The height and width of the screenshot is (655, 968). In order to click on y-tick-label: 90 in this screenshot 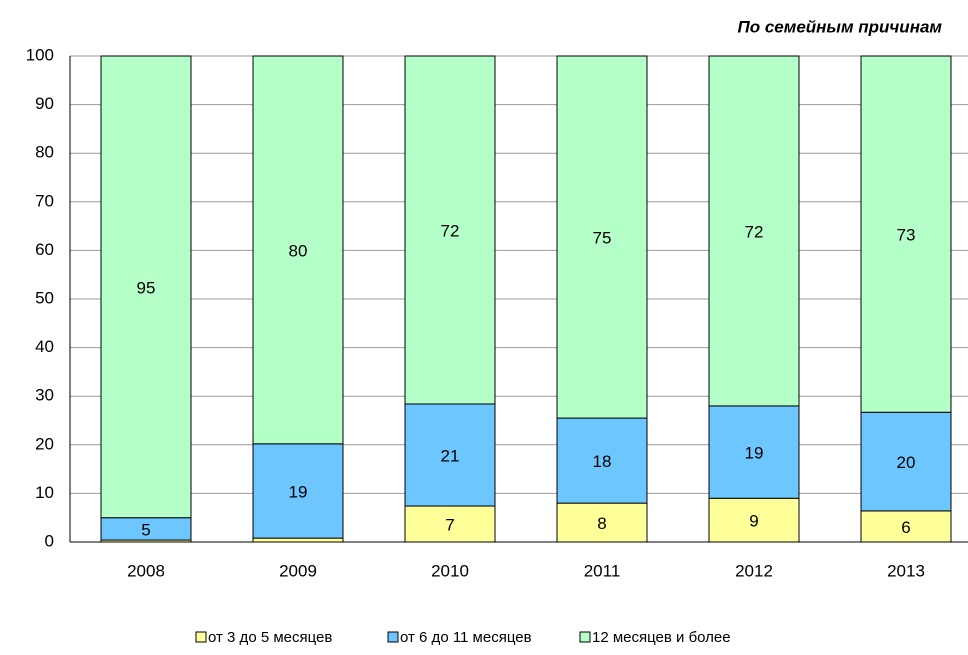, I will do `click(44, 103)`.